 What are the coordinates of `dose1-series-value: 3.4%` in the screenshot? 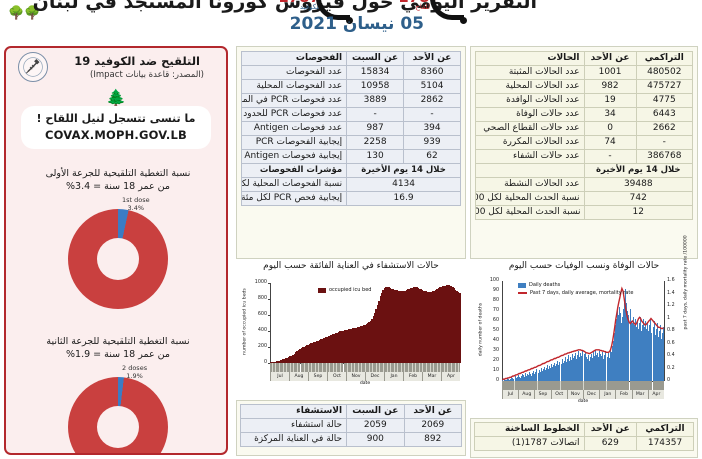 It's located at (136, 207).